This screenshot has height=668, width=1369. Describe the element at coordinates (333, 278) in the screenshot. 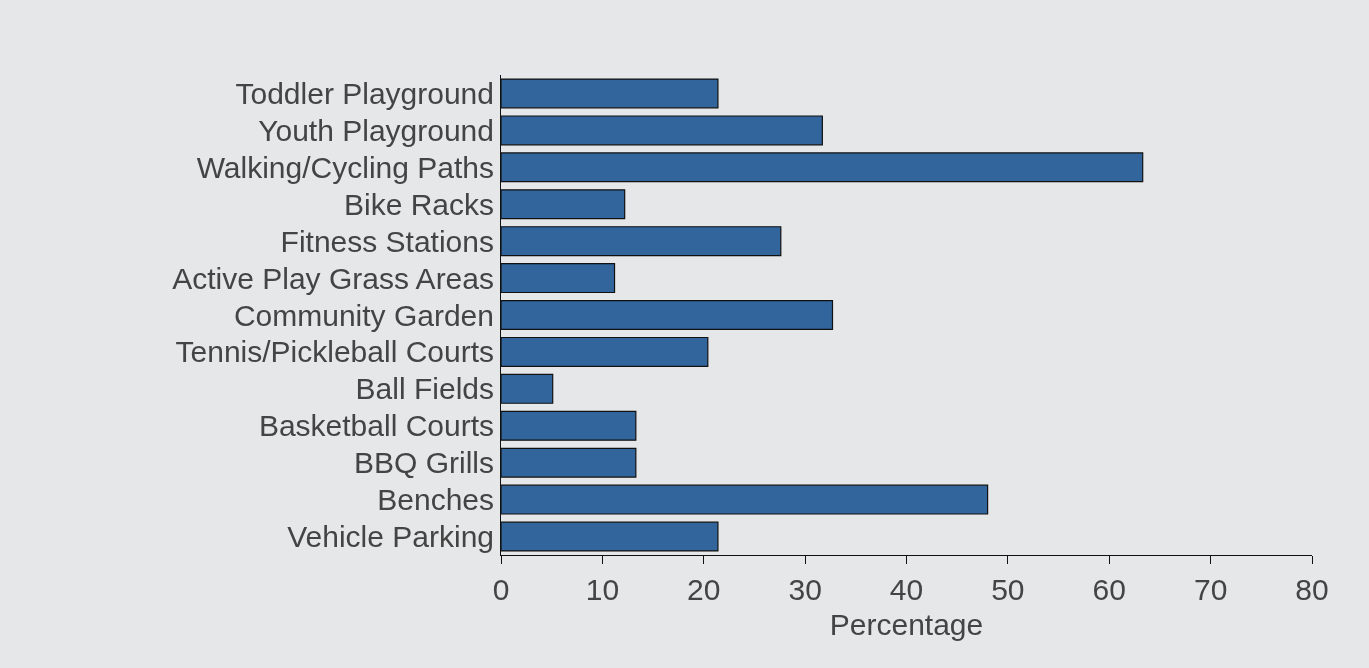

I see `y-tick-label: Active Play Grass Areas` at that location.